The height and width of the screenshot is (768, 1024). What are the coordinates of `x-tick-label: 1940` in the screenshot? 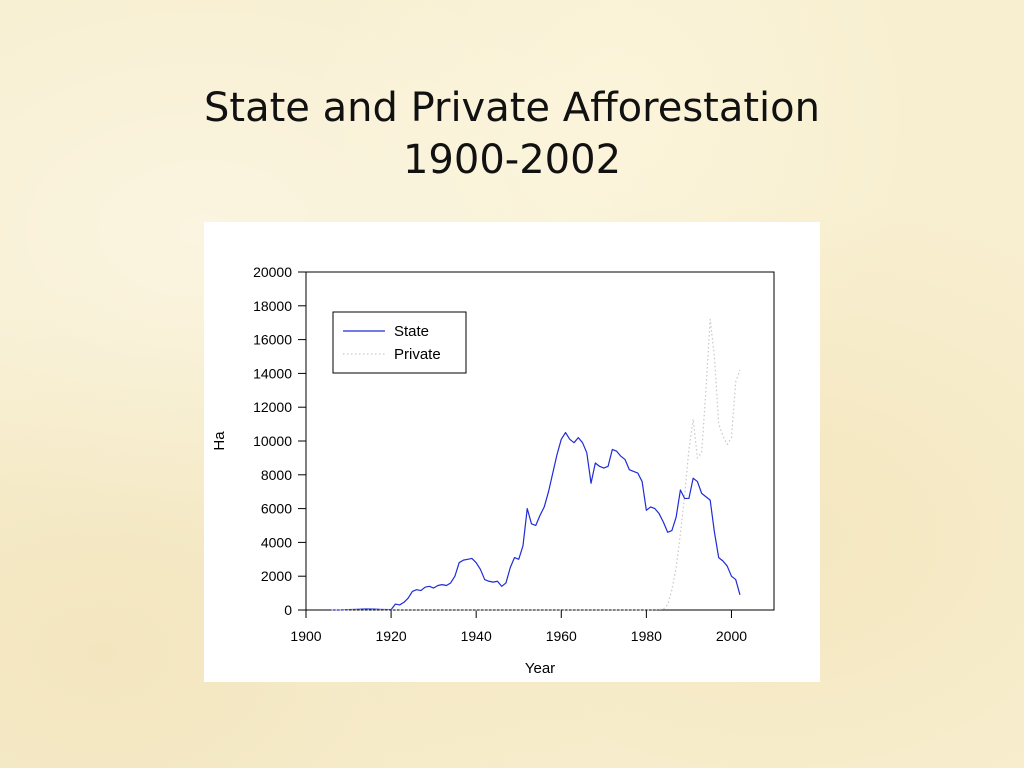 It's located at (476, 636).